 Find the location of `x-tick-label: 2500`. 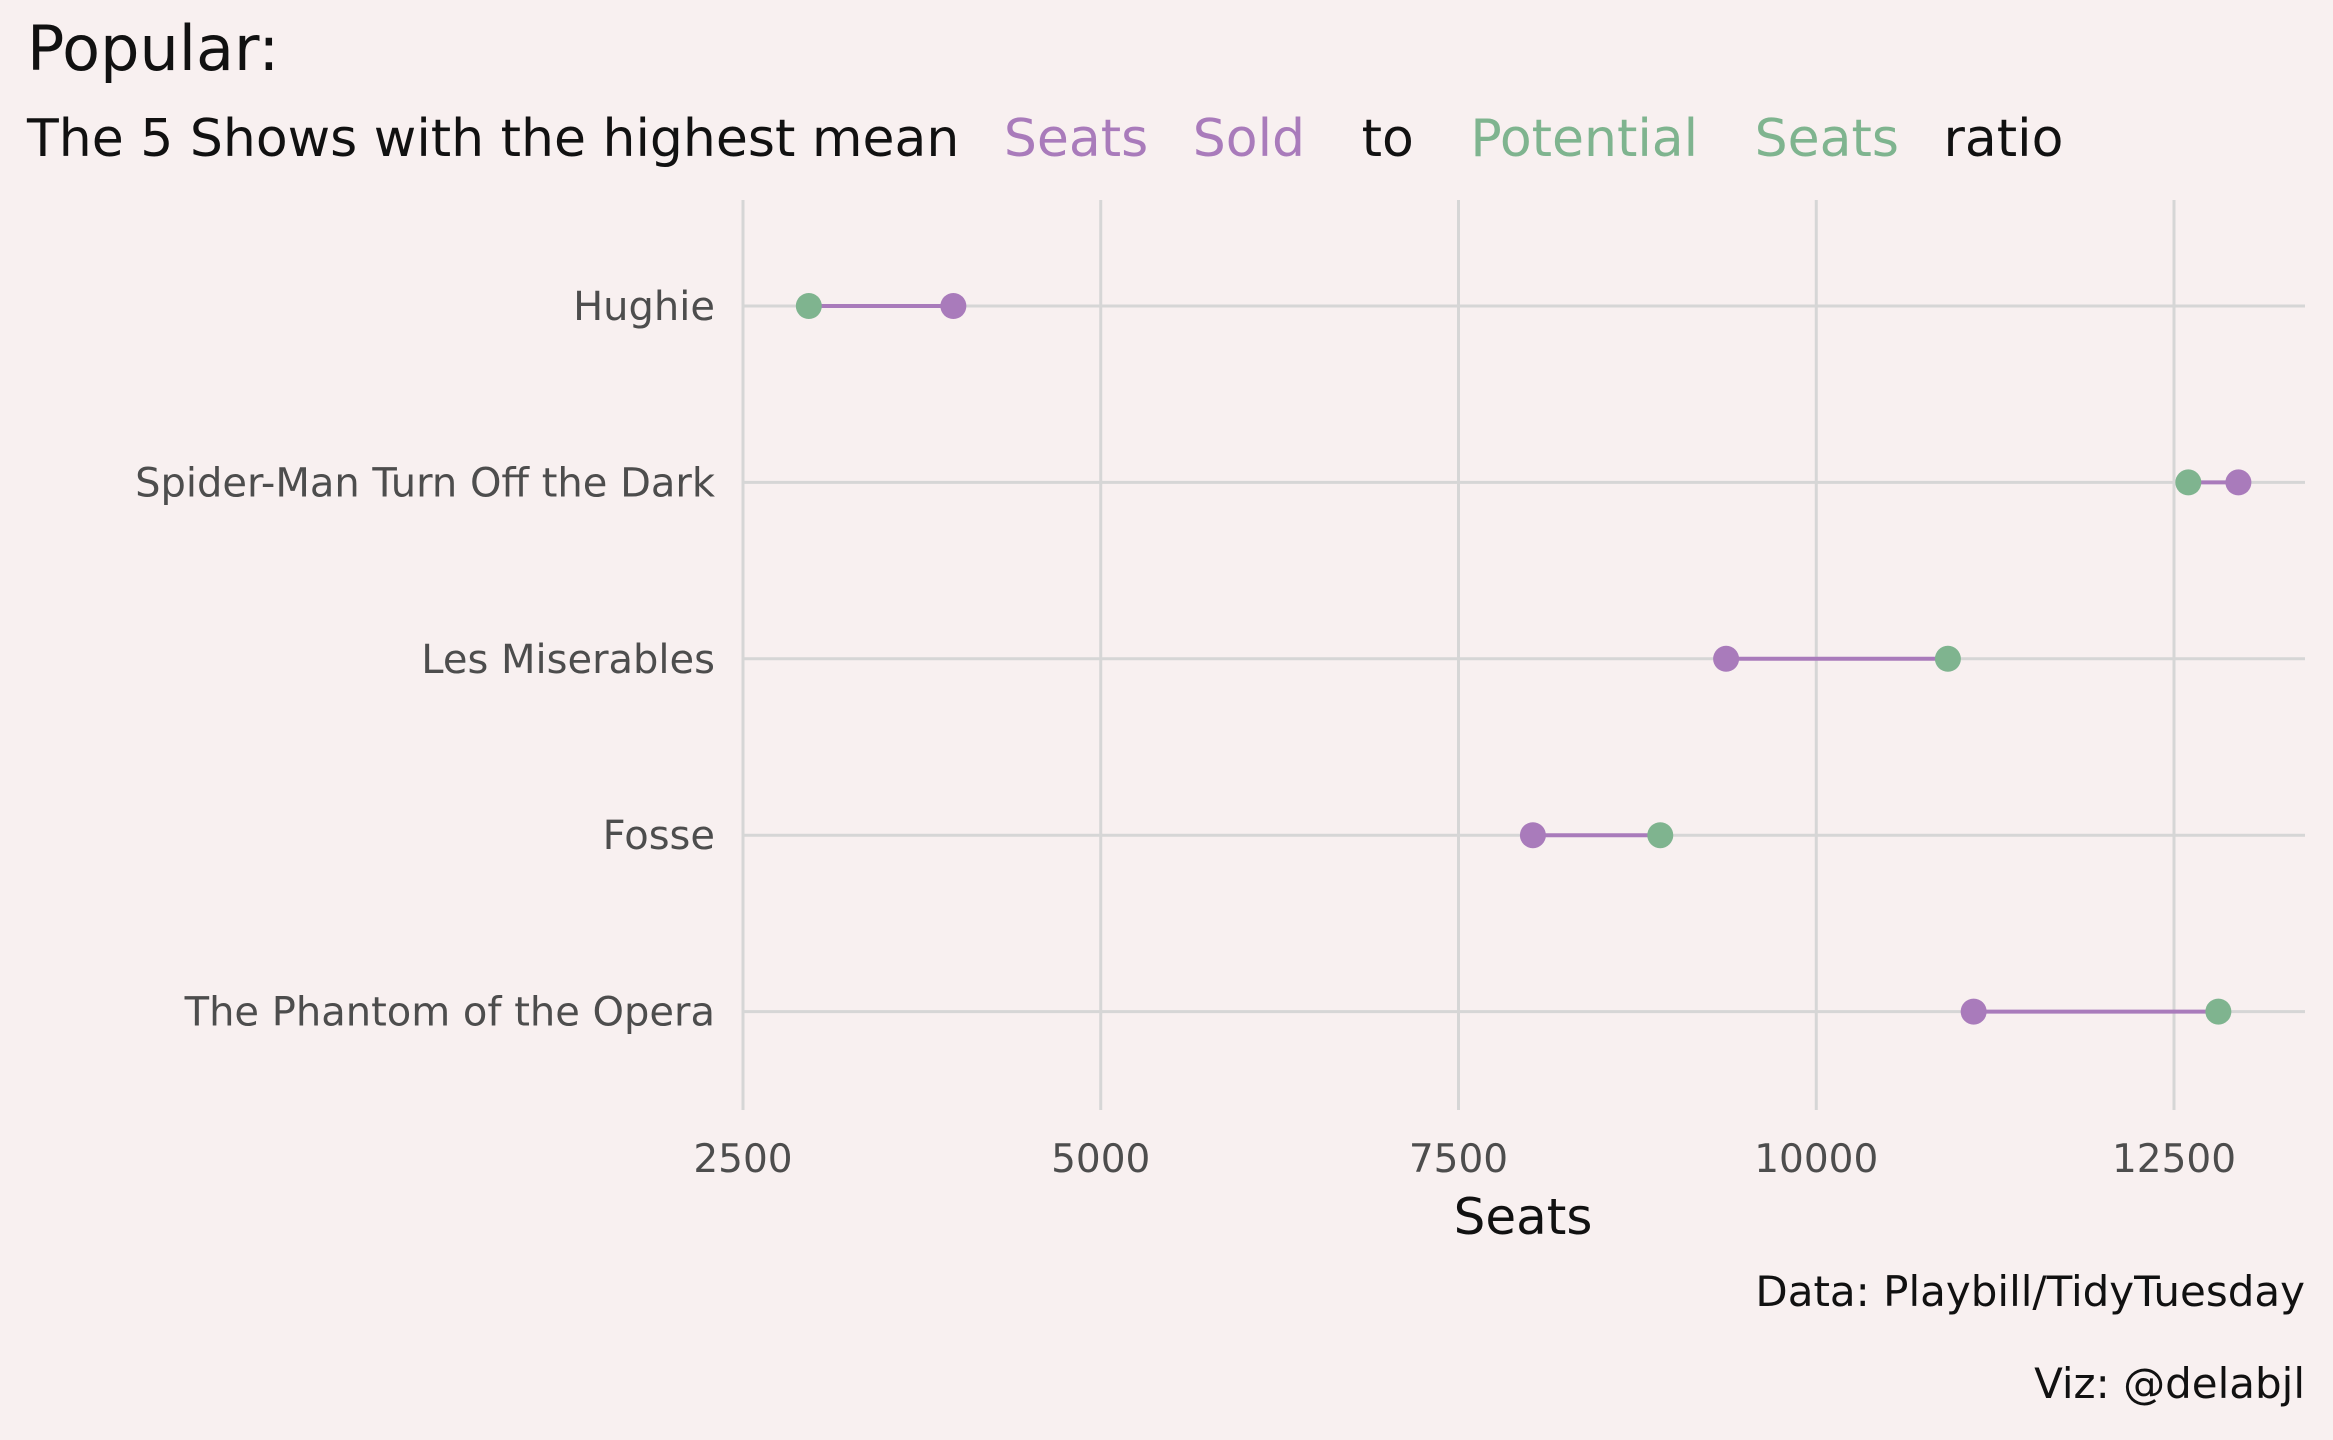

x-tick-label: 2500 is located at coordinates (742, 1159).